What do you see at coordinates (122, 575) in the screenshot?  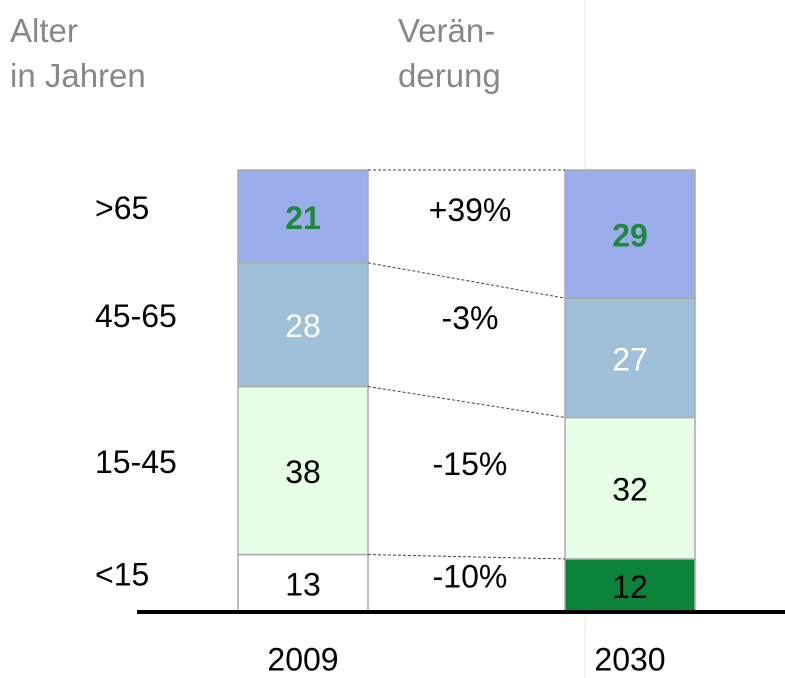 I see `legend-label: <15` at bounding box center [122, 575].